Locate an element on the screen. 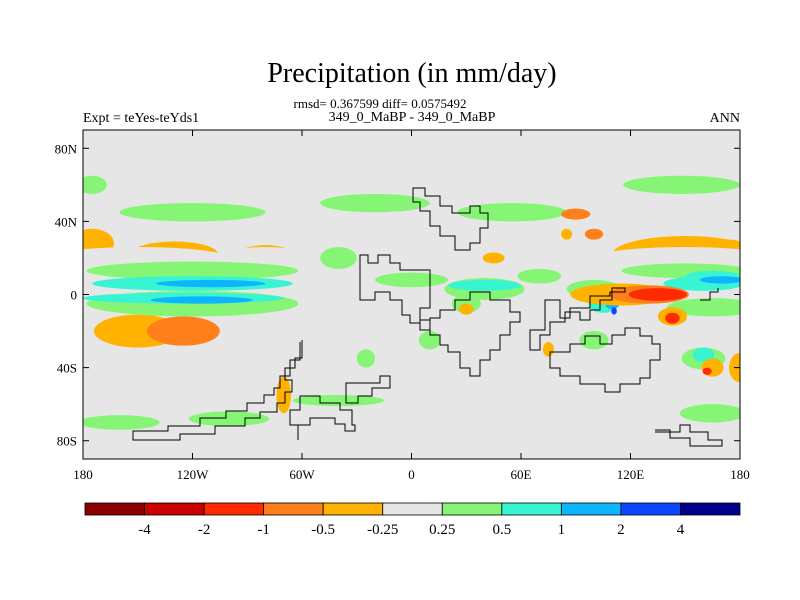 The image size is (800, 600). colorbar-level-label: 1 is located at coordinates (562, 530).